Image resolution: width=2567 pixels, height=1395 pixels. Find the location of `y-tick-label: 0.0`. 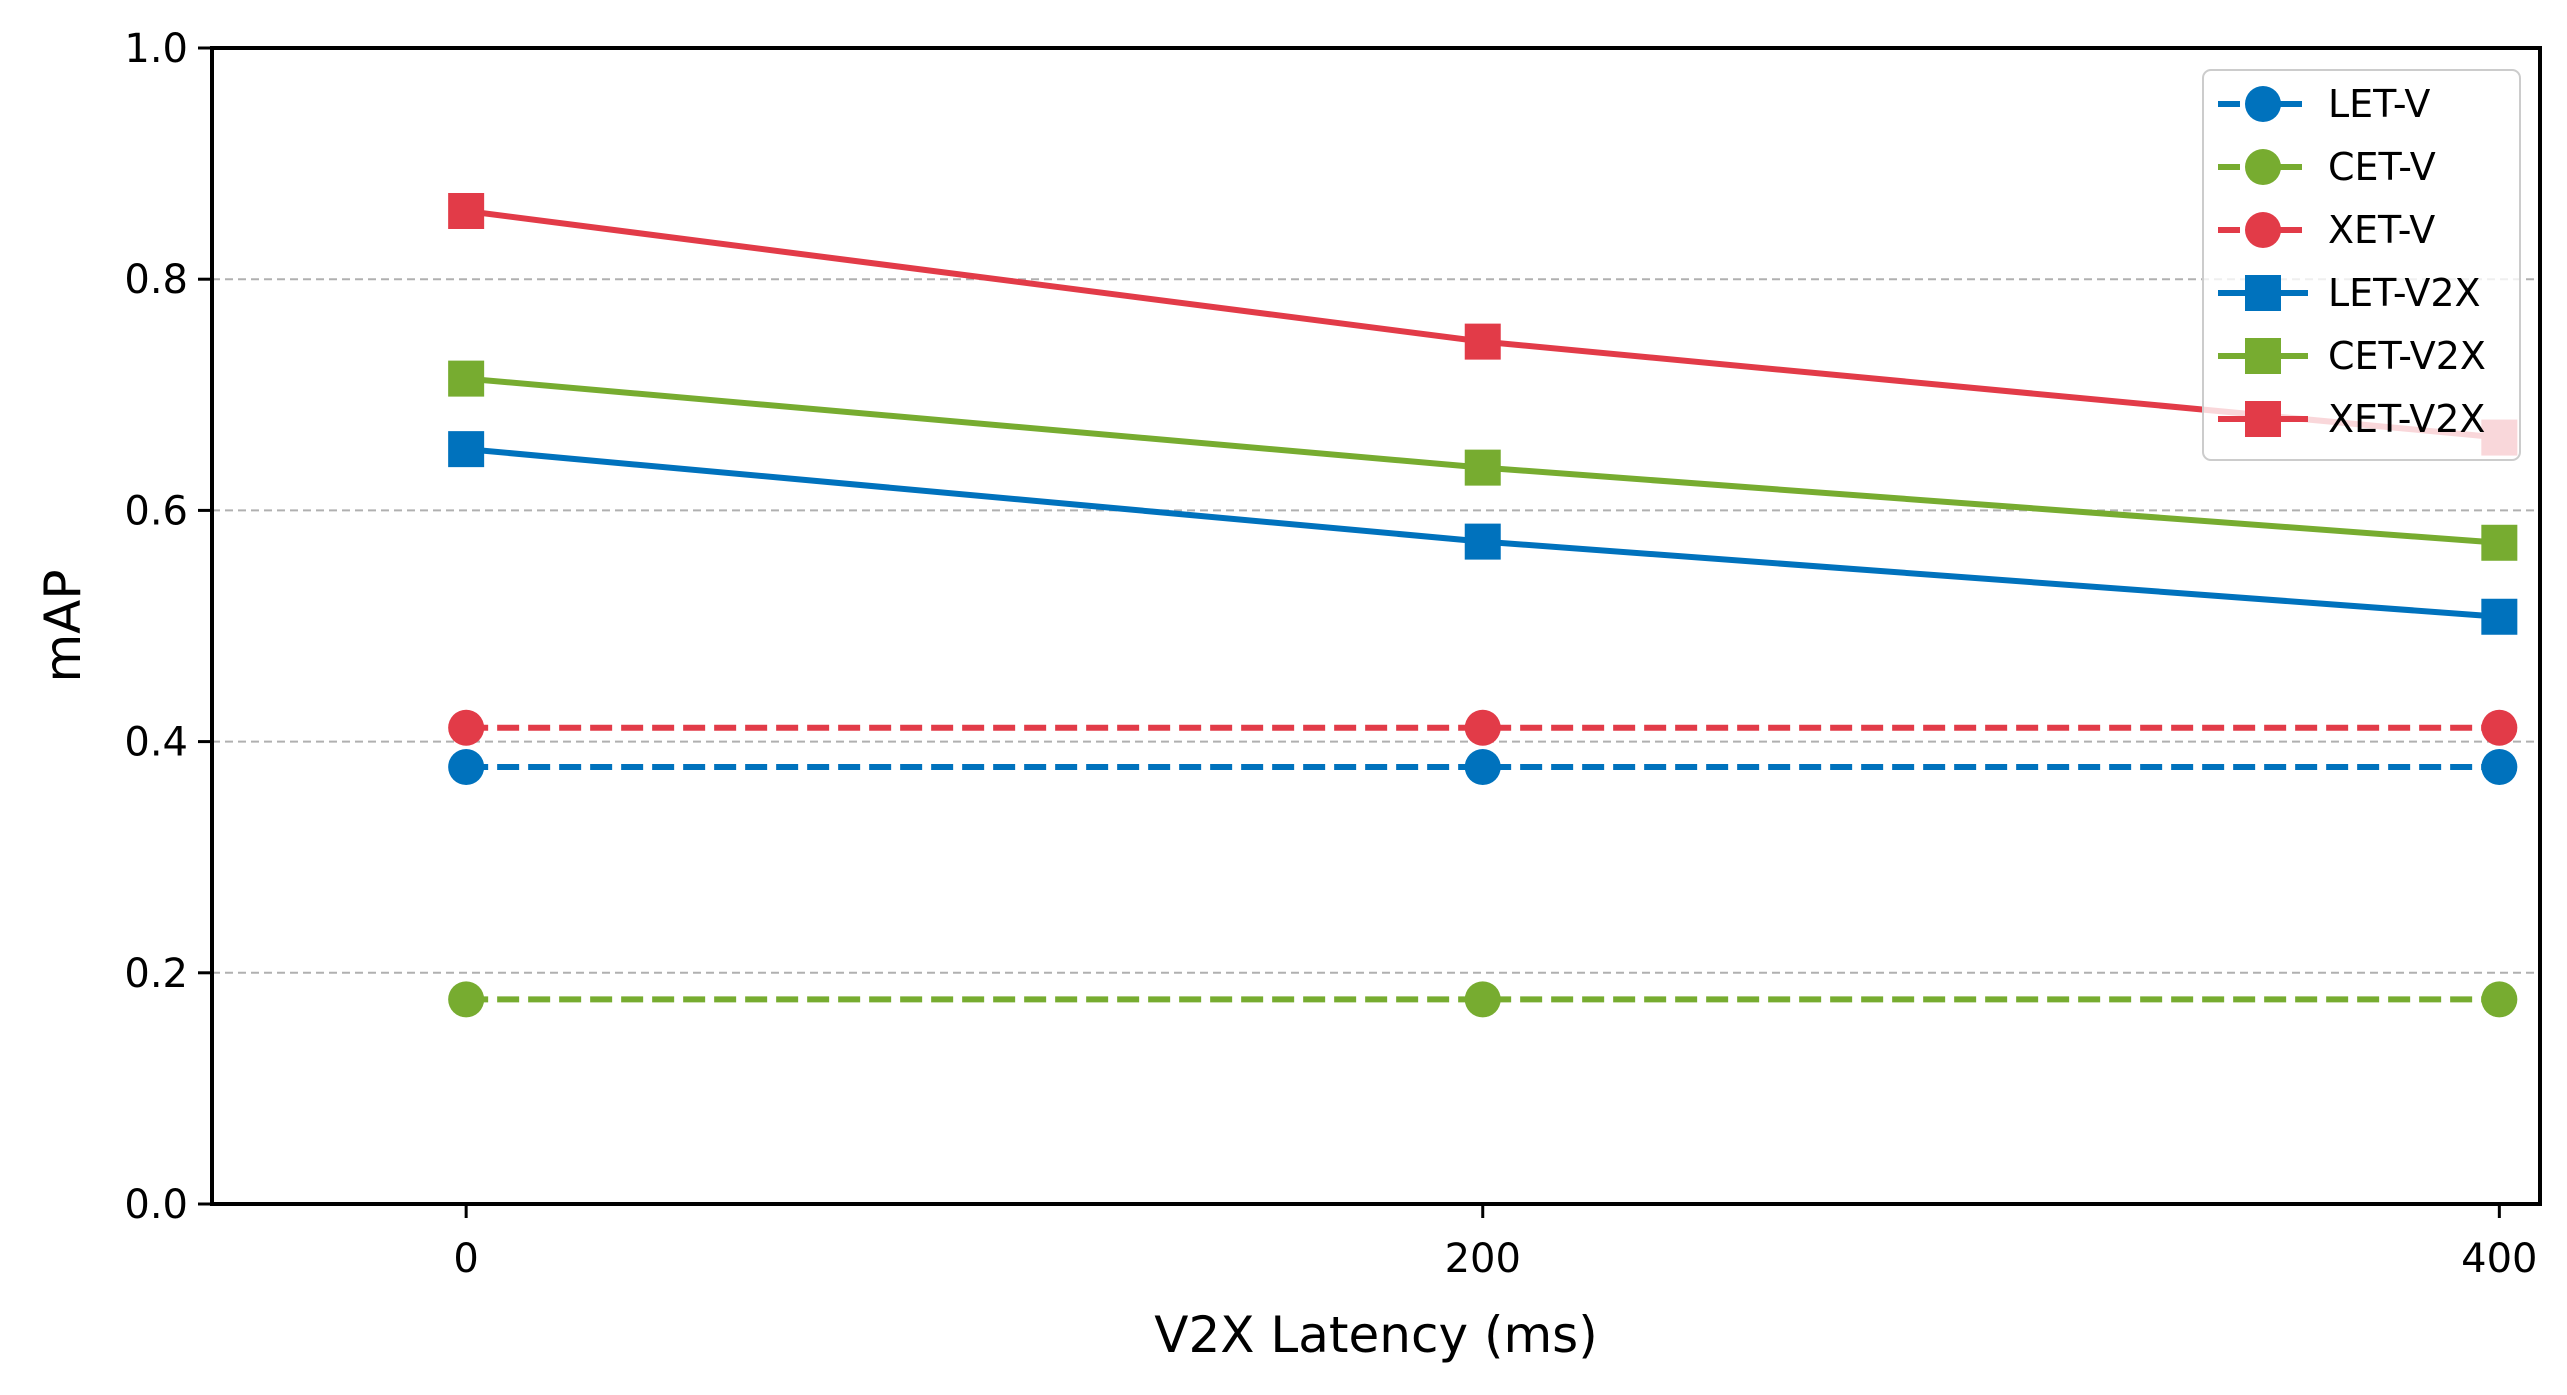

y-tick-label: 0.0 is located at coordinates (156, 1205).